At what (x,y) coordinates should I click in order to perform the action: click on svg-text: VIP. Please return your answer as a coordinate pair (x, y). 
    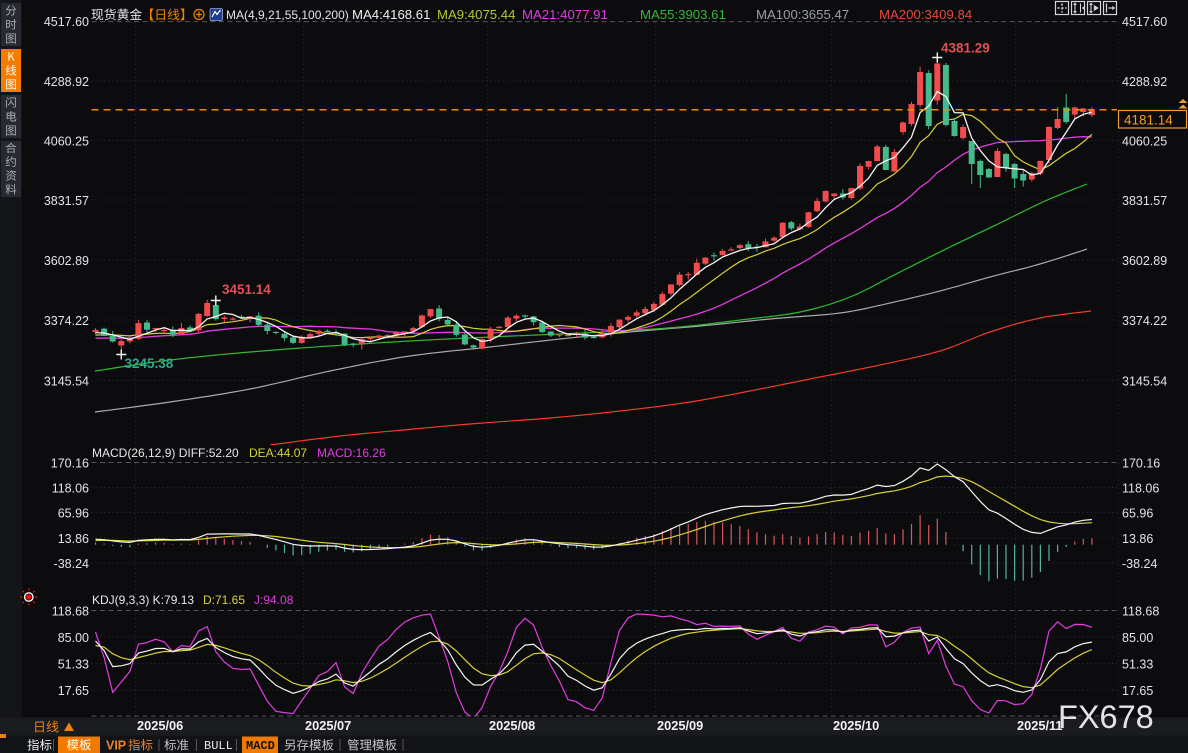
    Looking at the image, I should click on (116, 746).